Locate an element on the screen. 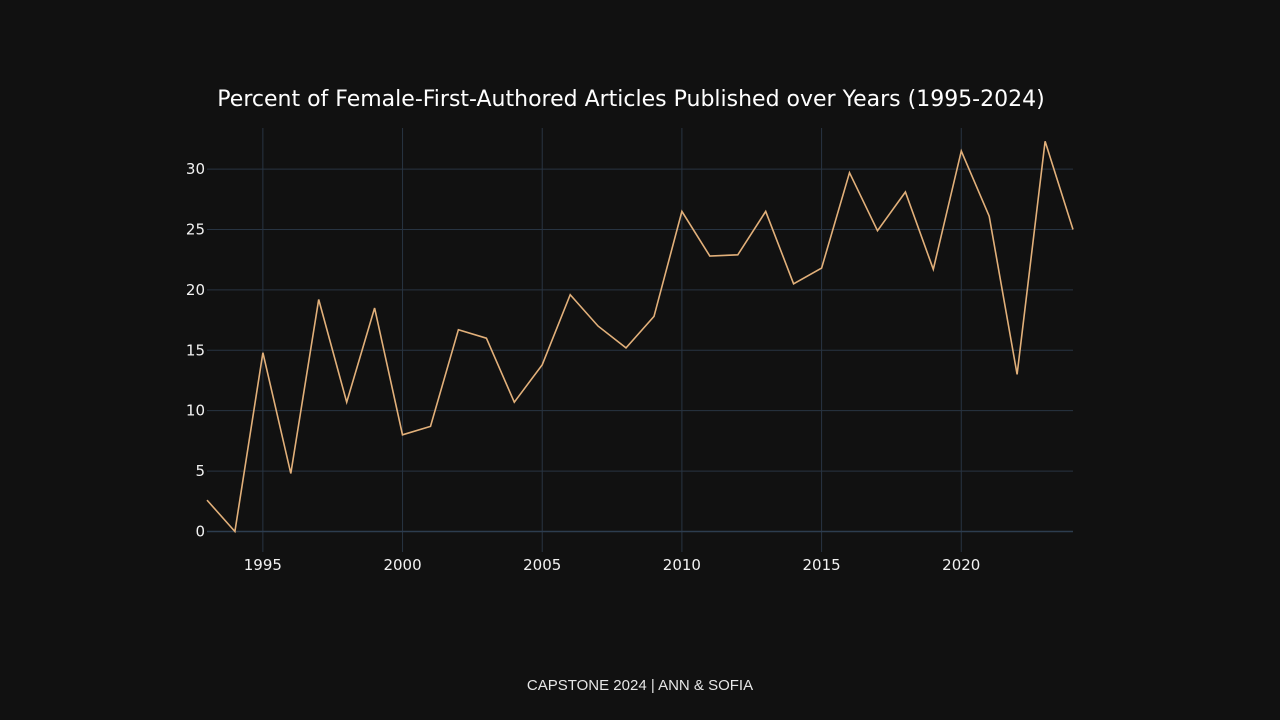 The image size is (1280, 720). y-tick-label: 5 is located at coordinates (200, 471).